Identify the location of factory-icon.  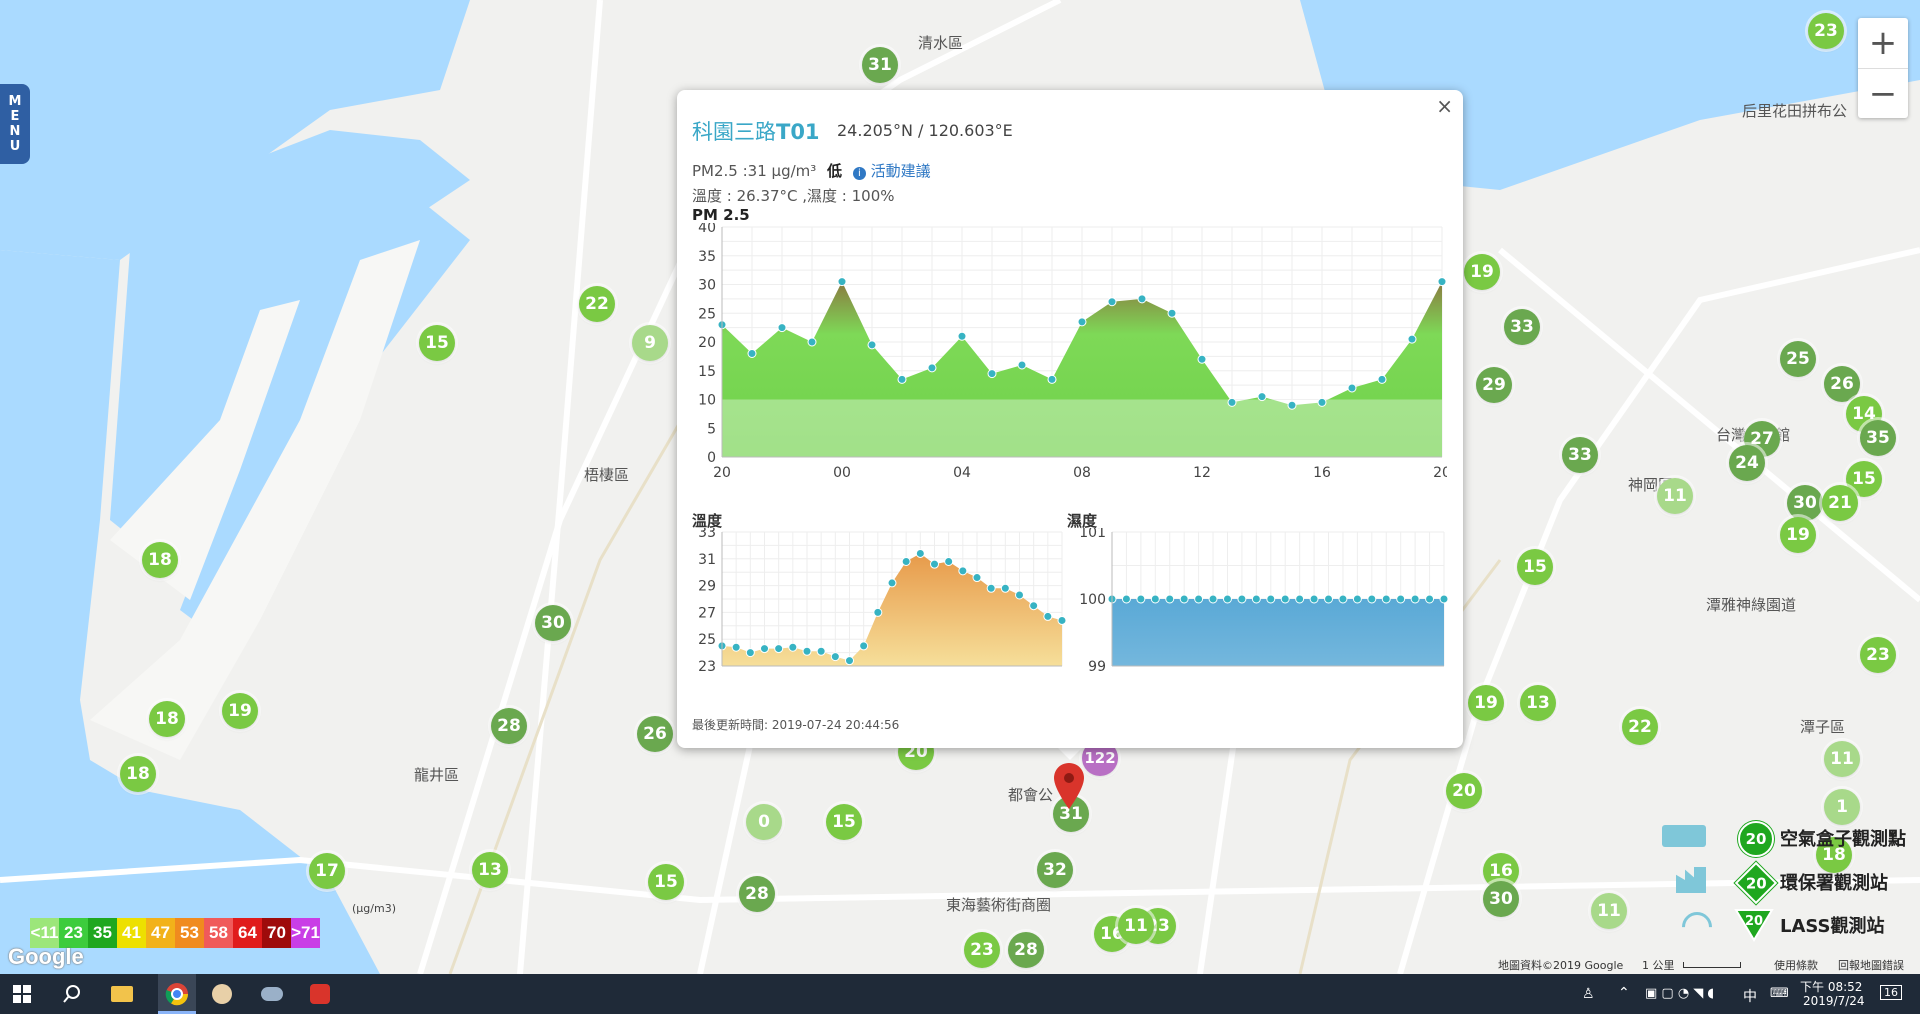
(1691, 880).